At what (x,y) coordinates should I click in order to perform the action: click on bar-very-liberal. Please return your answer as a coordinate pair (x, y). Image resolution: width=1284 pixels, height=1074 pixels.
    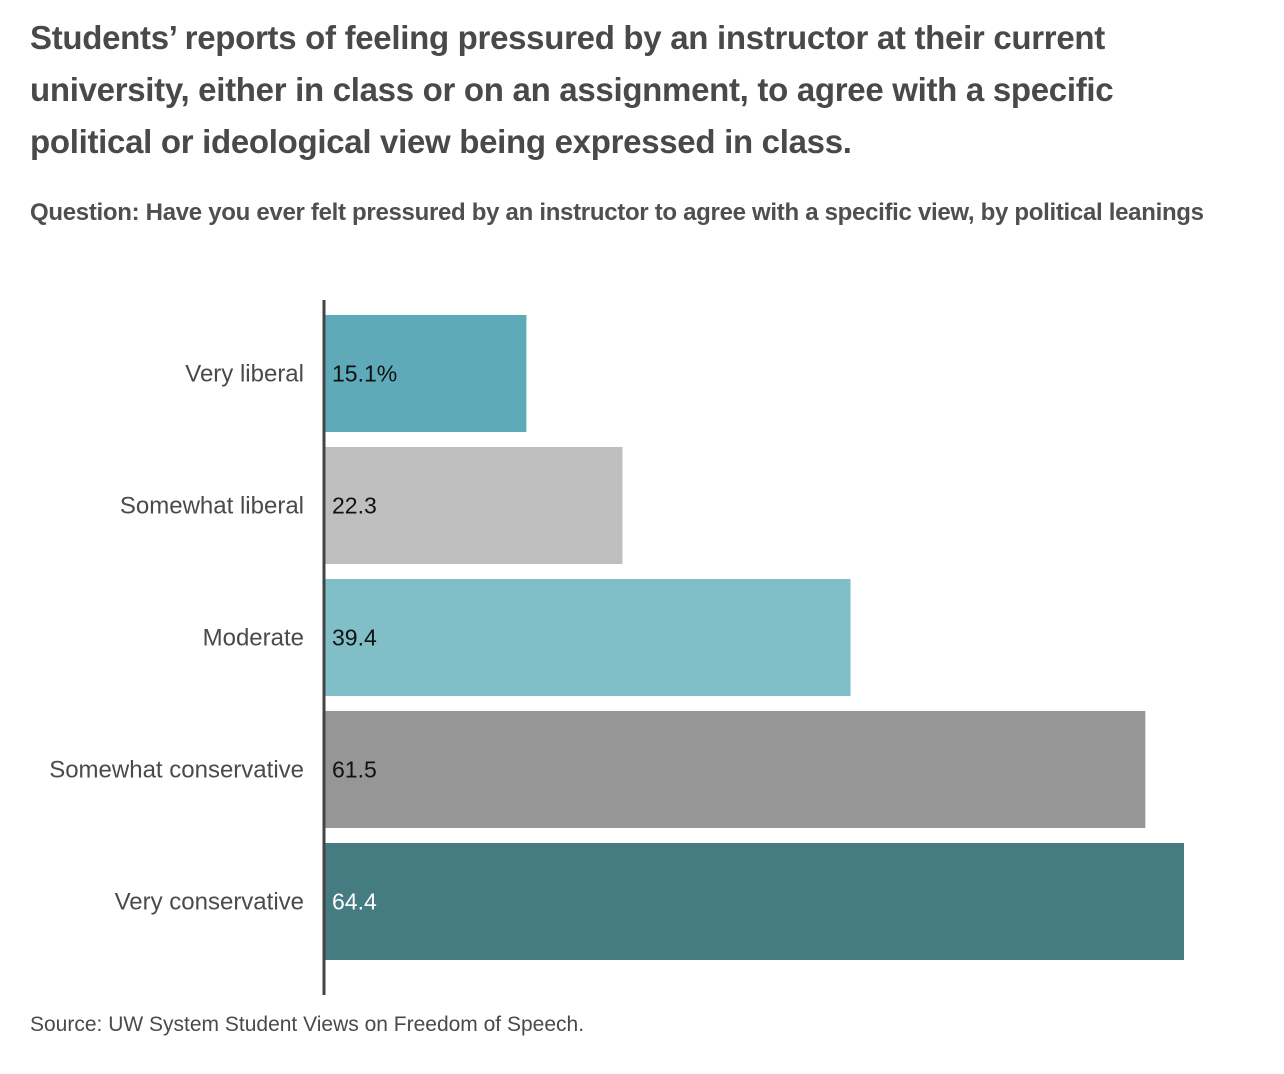
    Looking at the image, I should click on (426, 373).